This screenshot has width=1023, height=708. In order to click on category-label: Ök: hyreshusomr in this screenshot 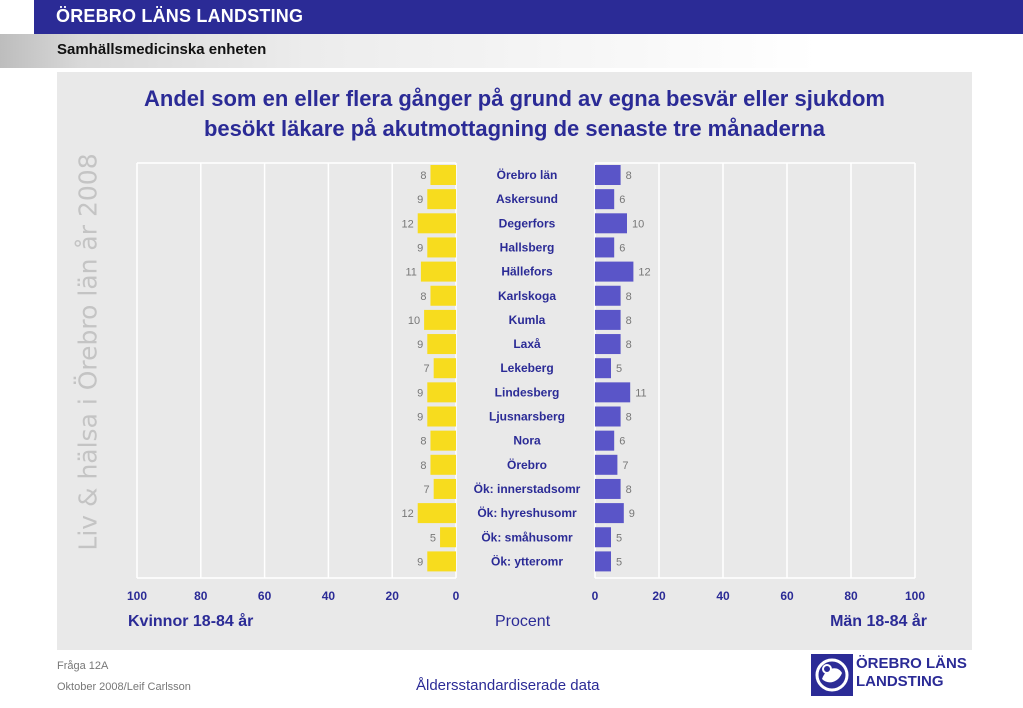, I will do `click(527, 512)`.